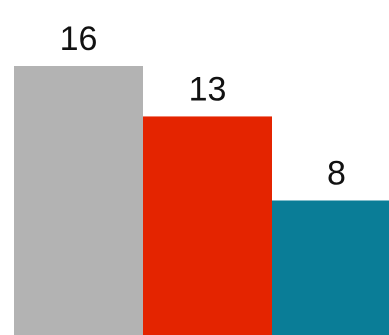 The width and height of the screenshot is (389, 335). What do you see at coordinates (208, 89) in the screenshot?
I see `data-label-2: 13` at bounding box center [208, 89].